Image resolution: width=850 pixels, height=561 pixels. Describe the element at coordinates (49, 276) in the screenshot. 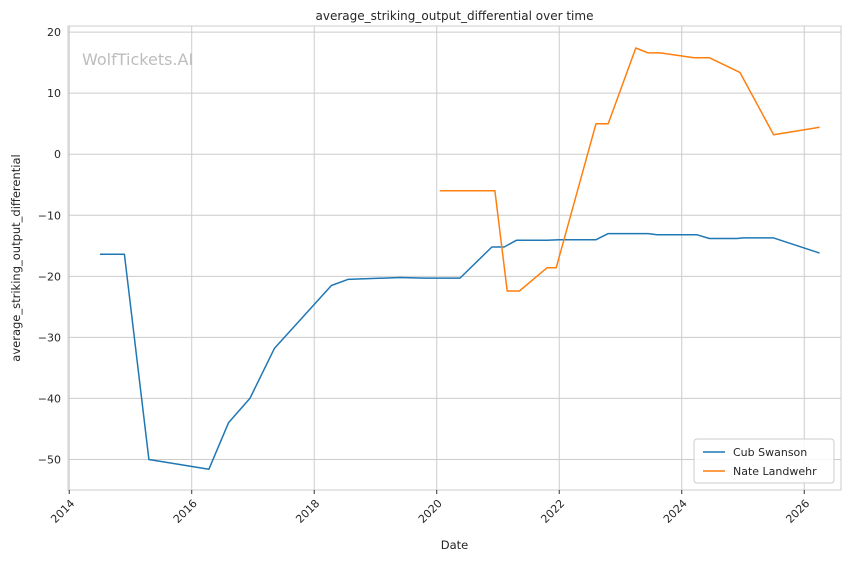

I see `y-tick-label: −20` at that location.